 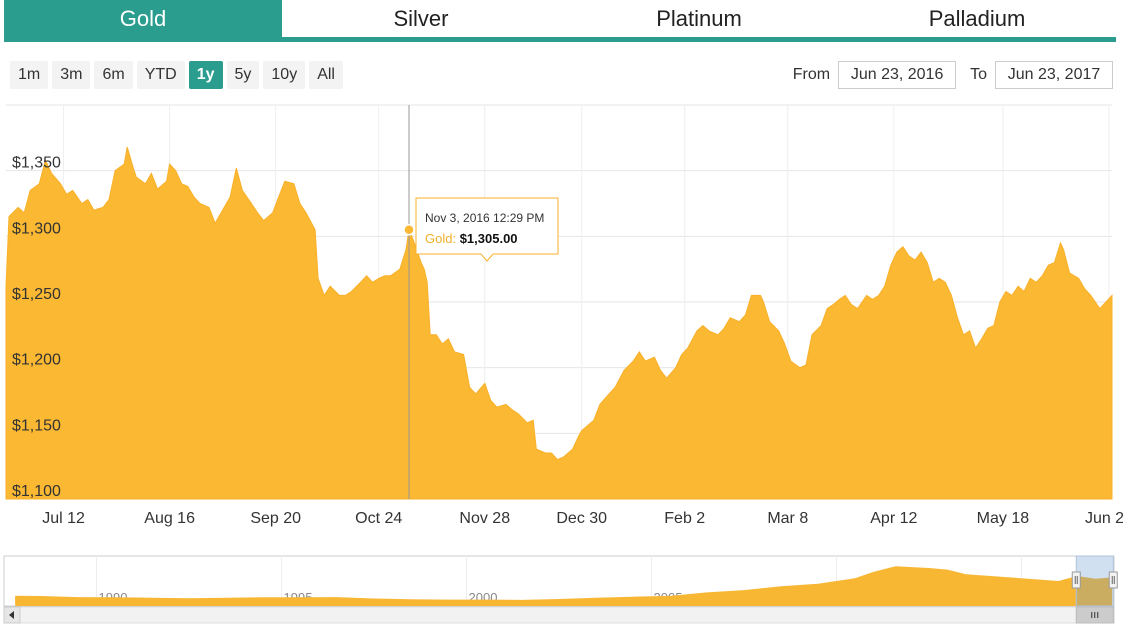 What do you see at coordinates (421, 18) in the screenshot?
I see `tab-silver: Silver` at bounding box center [421, 18].